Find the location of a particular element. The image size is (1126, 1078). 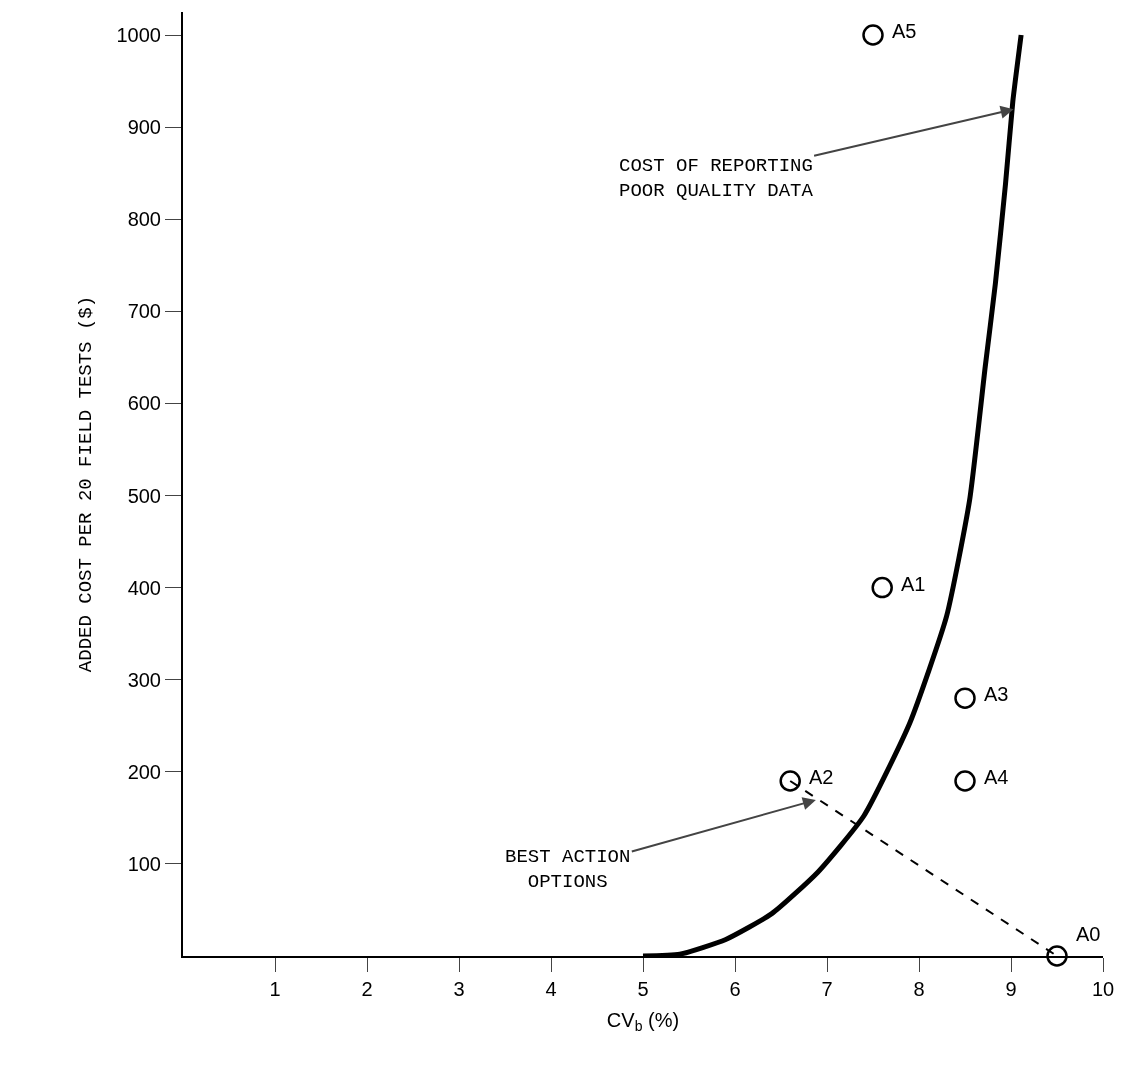

y-tick-label: 500 is located at coordinates (144, 495).